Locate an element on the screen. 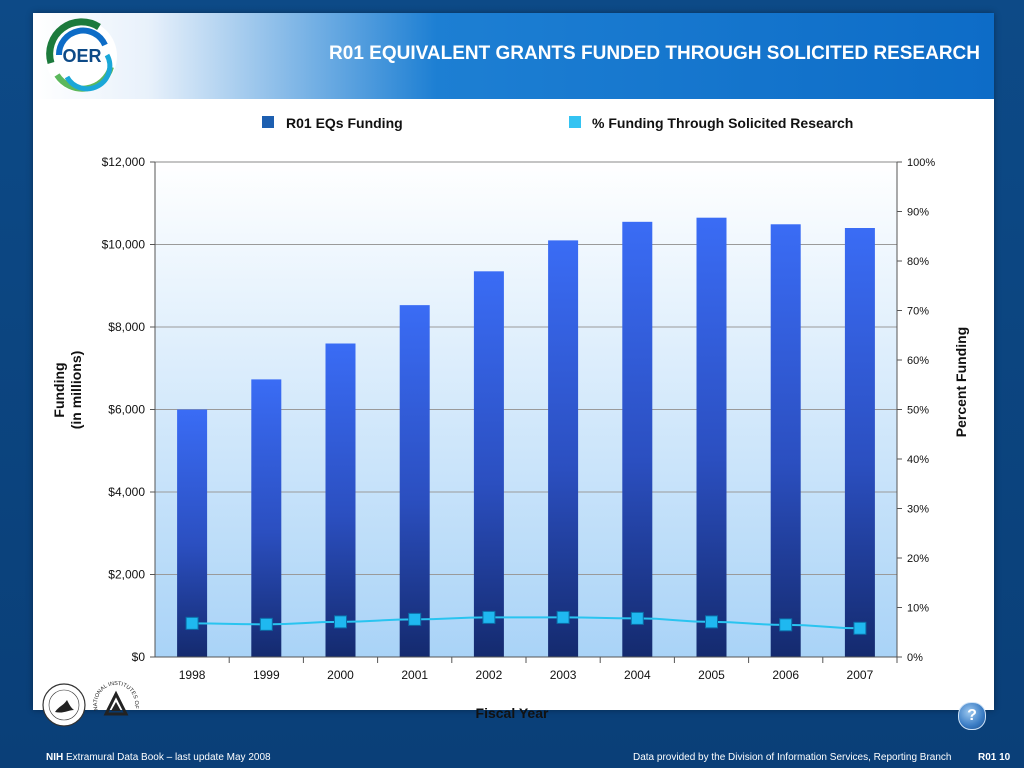 The image size is (1024, 768). y2-tick-label: 50% is located at coordinates (918, 411).